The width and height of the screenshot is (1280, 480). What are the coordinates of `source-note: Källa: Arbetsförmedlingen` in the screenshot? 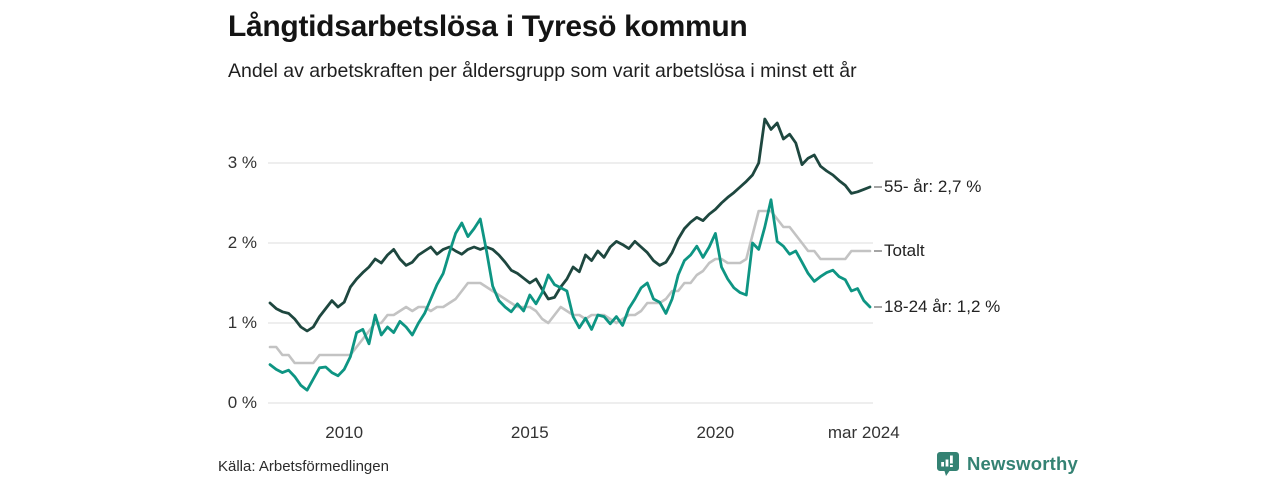 It's located at (303, 466).